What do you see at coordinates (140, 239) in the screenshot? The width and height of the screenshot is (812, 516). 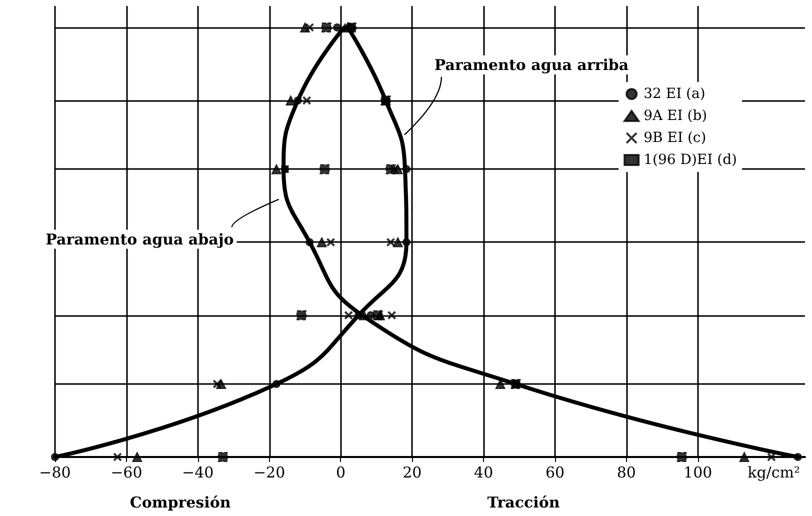 I see `annotation: Paramento agua abajo` at bounding box center [140, 239].